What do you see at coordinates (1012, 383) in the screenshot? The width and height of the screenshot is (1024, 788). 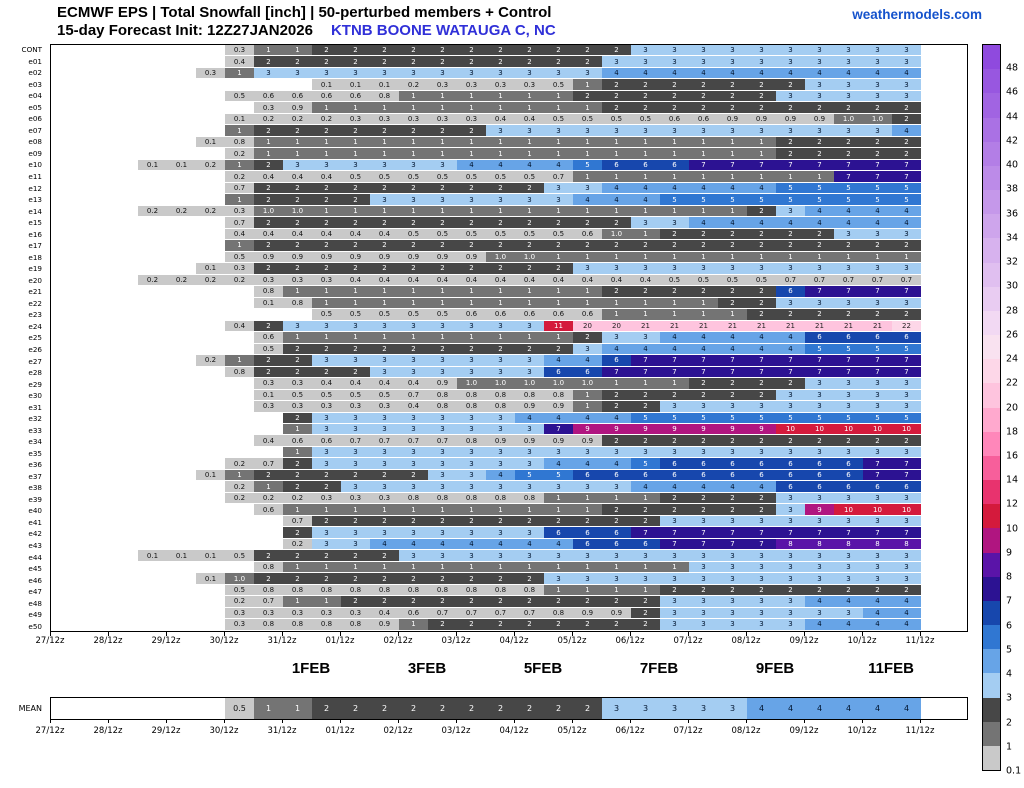 I see `colorbar-tick-label: 22` at bounding box center [1012, 383].